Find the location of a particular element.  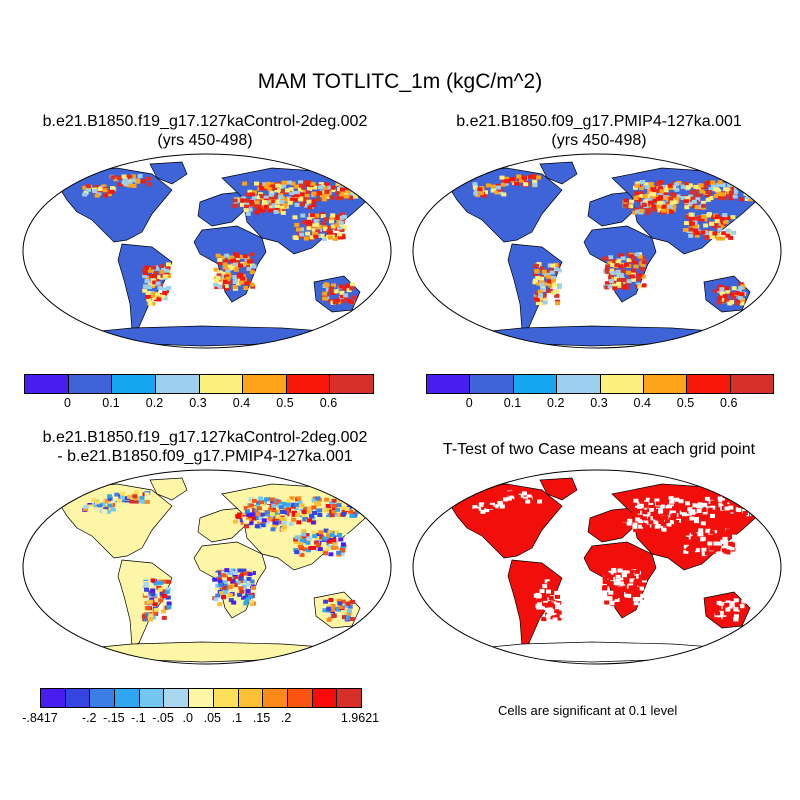

colorbar-tick-label: 0.6 is located at coordinates (328, 403).